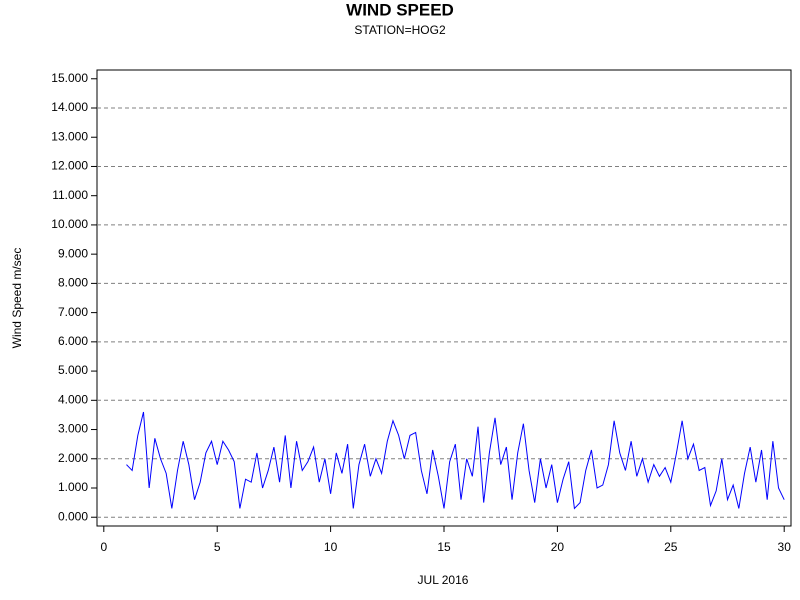 This screenshot has width=800, height=600. What do you see at coordinates (73, 341) in the screenshot?
I see `y-tick-label: 6.000` at bounding box center [73, 341].